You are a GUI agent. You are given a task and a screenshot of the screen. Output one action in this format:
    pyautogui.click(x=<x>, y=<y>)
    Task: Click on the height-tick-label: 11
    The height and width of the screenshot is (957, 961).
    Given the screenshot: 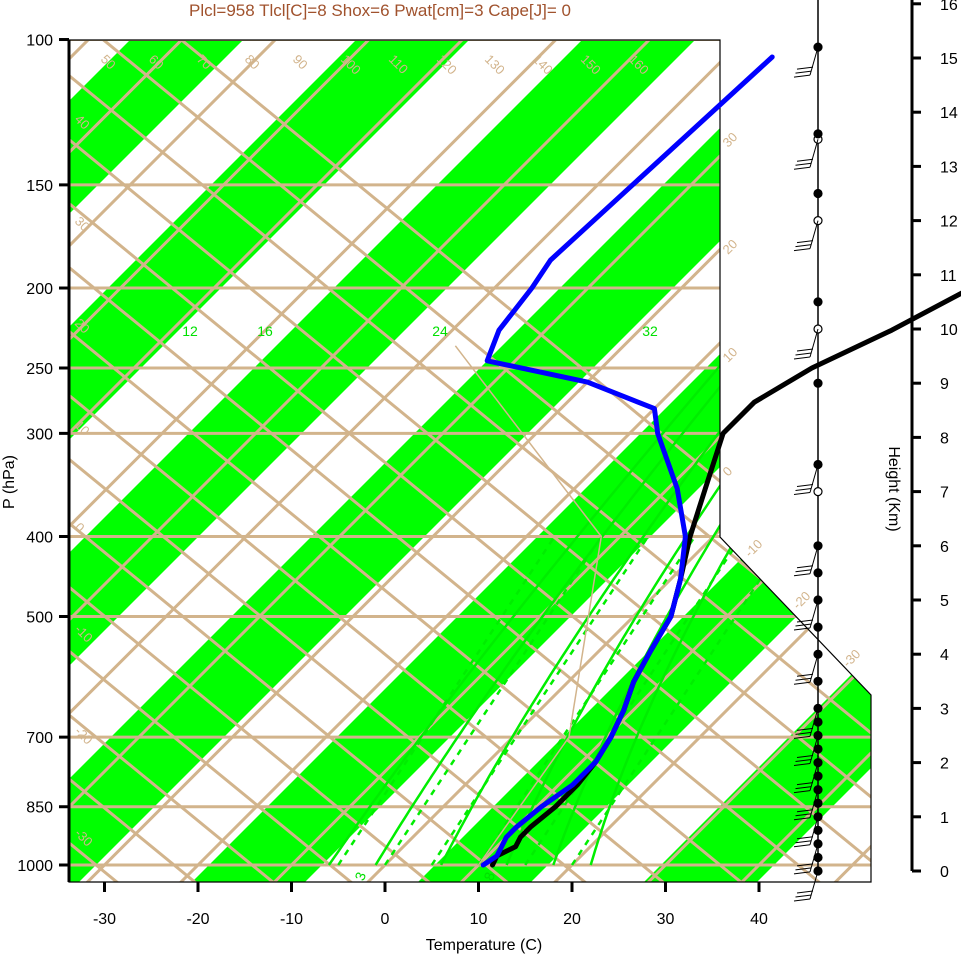 What is the action you would take?
    pyautogui.click(x=948, y=276)
    